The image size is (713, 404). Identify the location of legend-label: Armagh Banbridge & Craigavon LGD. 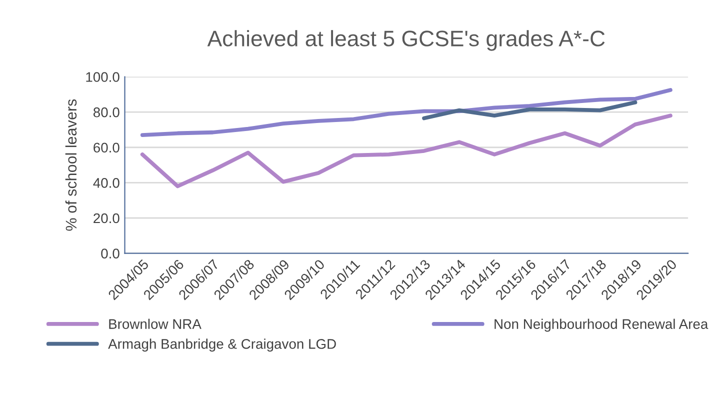
(222, 345).